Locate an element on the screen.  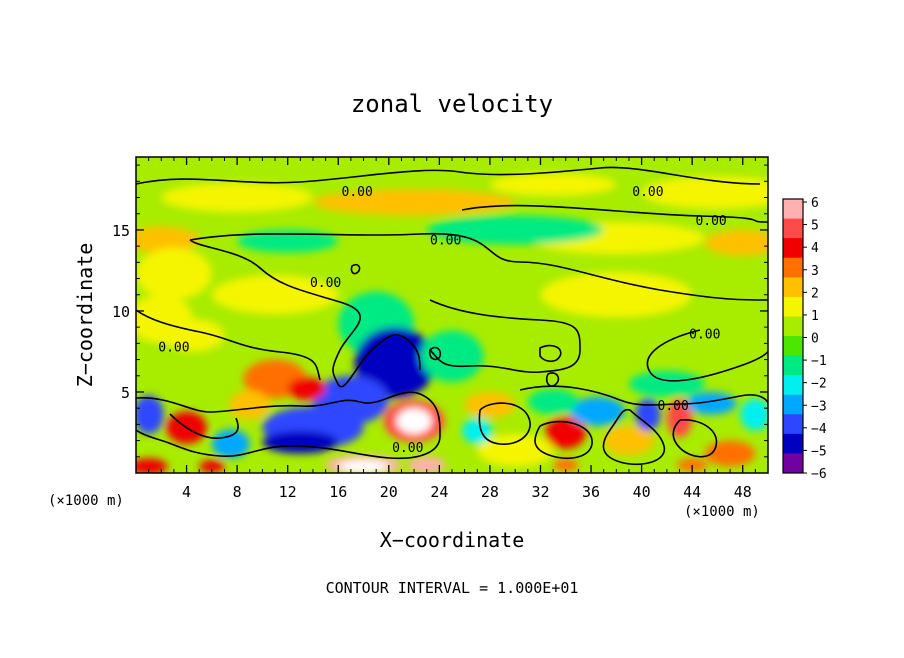
contour-label-5: 0.00 is located at coordinates (173, 348).